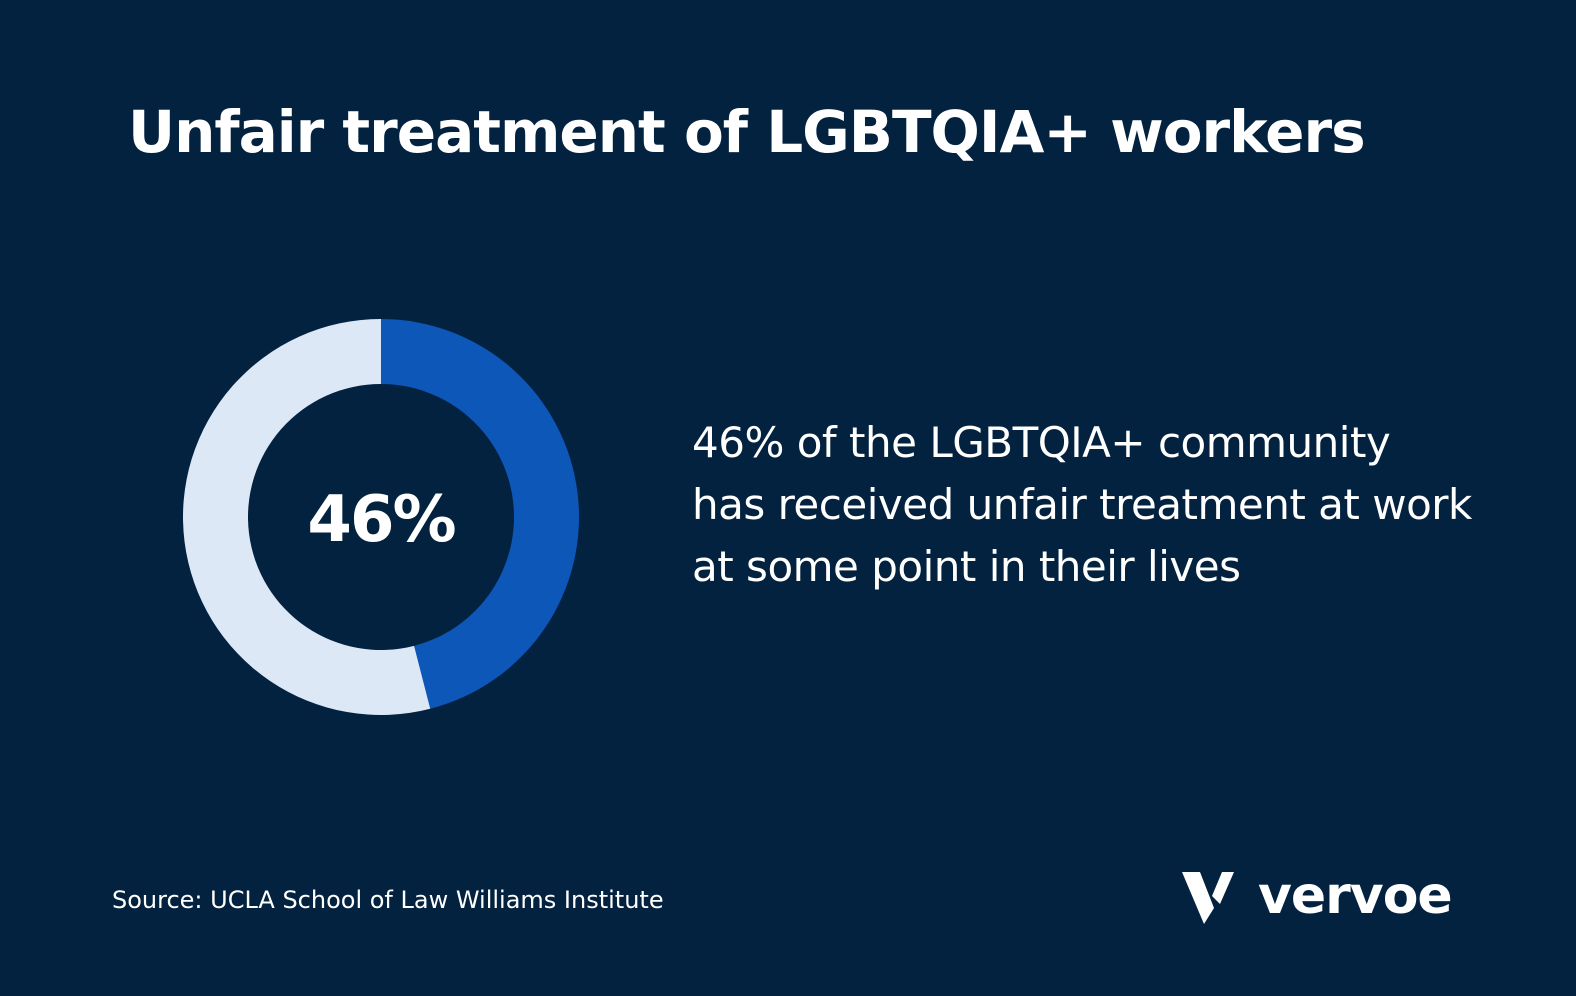  I want to click on logo: vervoe, so click(1327, 898).